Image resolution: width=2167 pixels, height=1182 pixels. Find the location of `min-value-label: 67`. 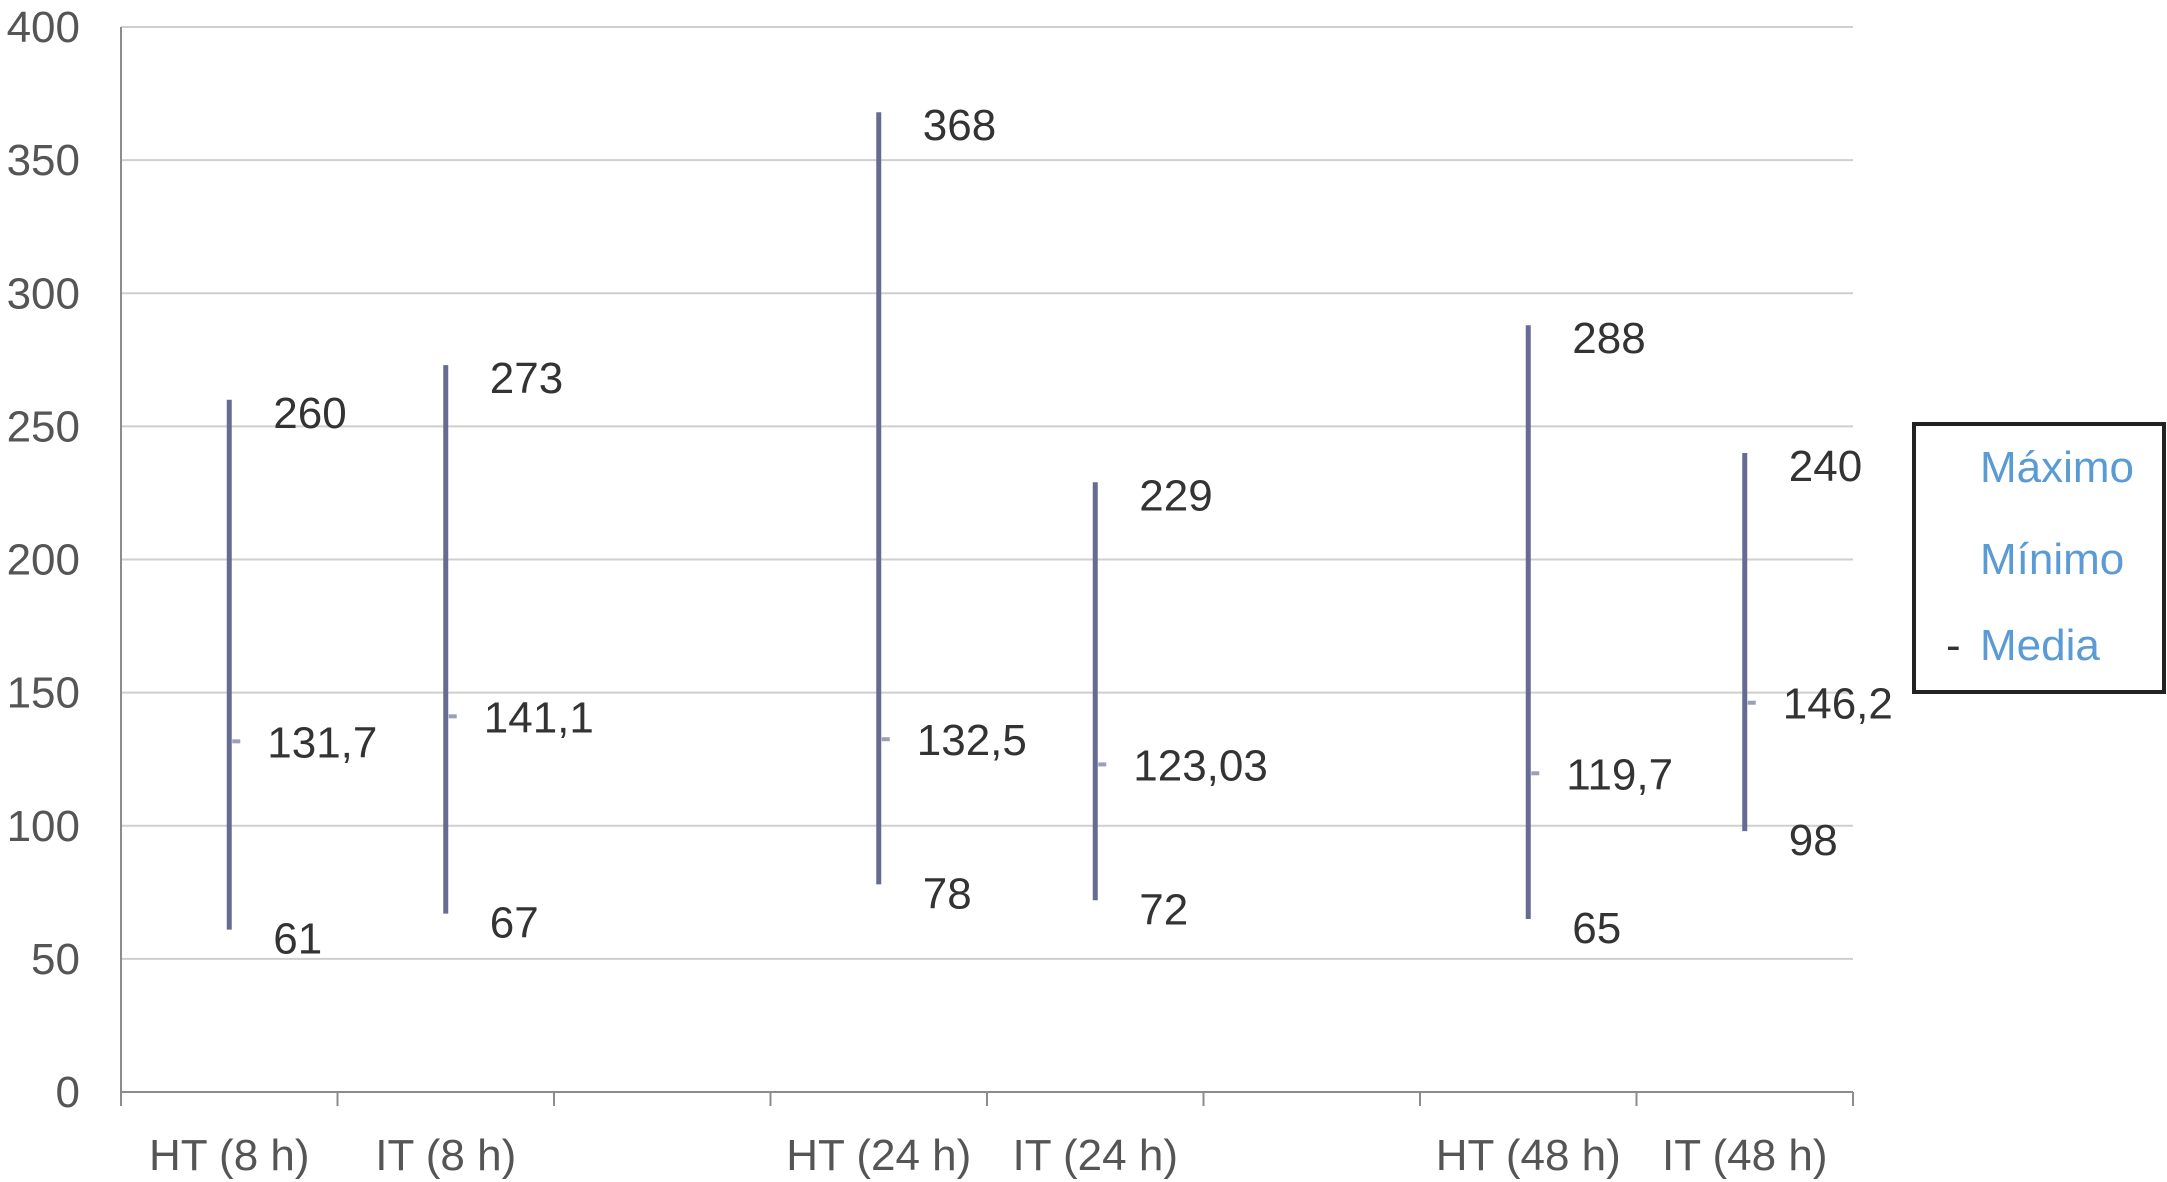

min-value-label: 67 is located at coordinates (514, 923).